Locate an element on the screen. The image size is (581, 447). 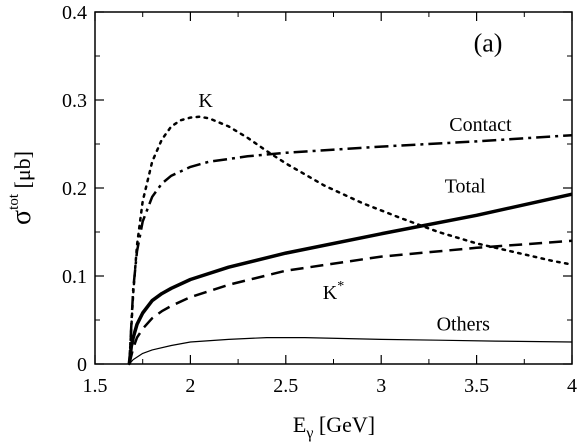
x-tick-label: 2.5 is located at coordinates (285, 386).